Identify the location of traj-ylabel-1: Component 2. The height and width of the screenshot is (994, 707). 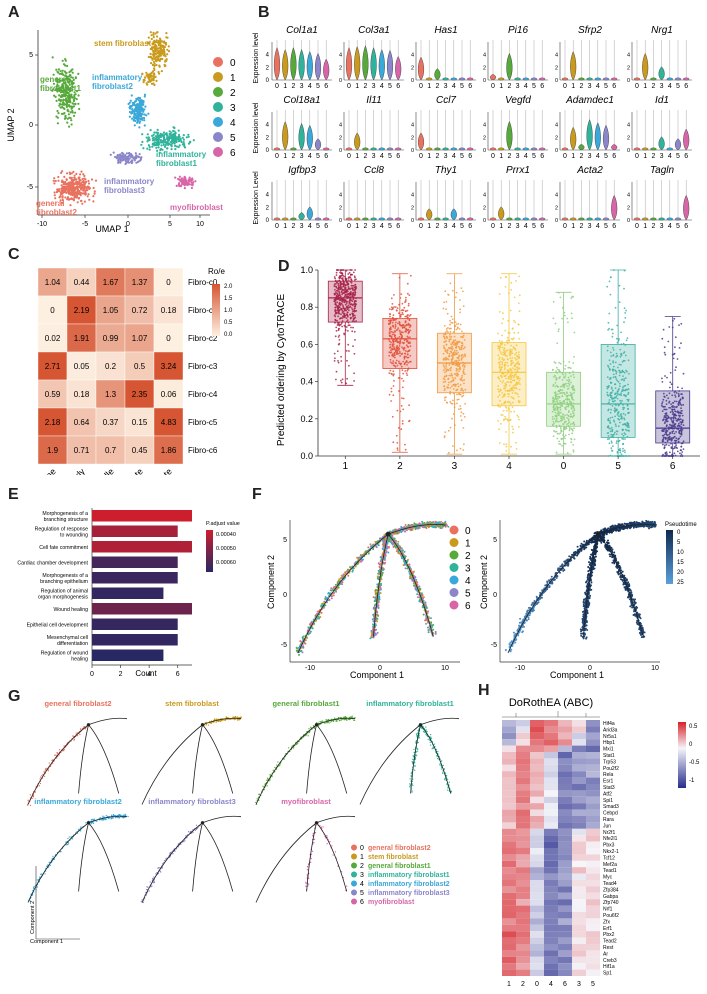
(271, 582).